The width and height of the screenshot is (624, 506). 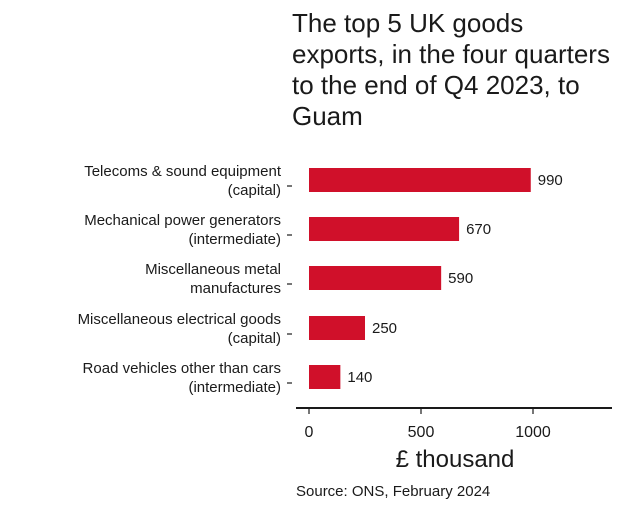 What do you see at coordinates (235, 288) in the screenshot?
I see `category-label: manufactures` at bounding box center [235, 288].